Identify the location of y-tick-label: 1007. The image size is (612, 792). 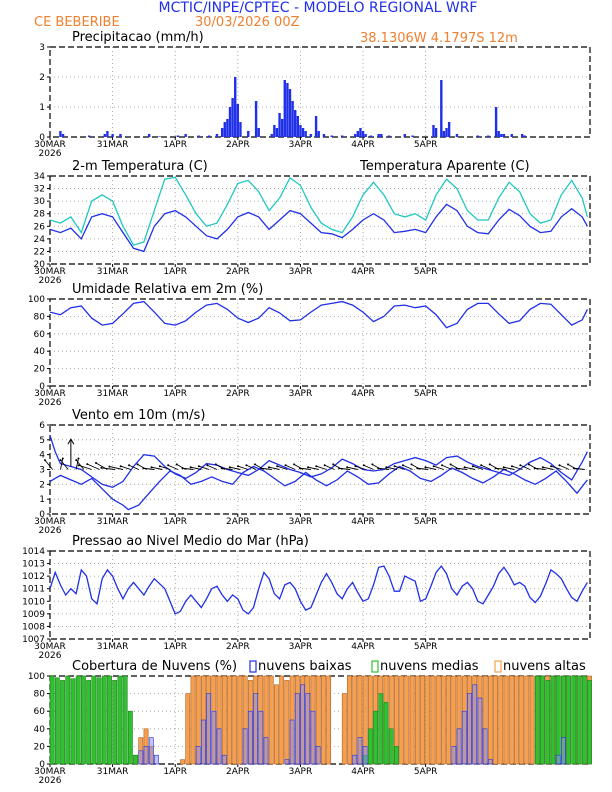
(33, 640).